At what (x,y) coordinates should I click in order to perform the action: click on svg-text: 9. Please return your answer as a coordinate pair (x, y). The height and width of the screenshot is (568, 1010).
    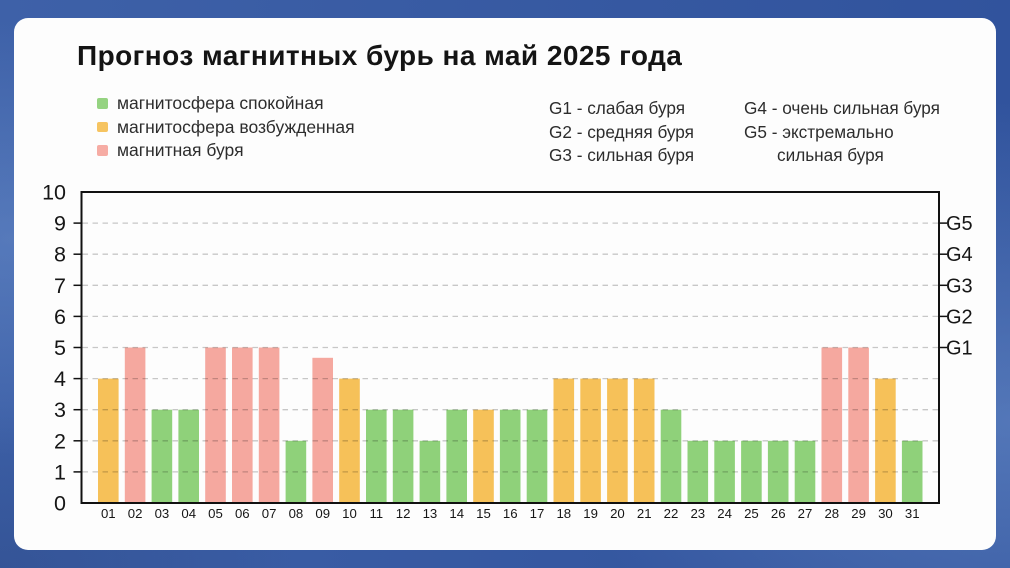
    Looking at the image, I should click on (60, 224).